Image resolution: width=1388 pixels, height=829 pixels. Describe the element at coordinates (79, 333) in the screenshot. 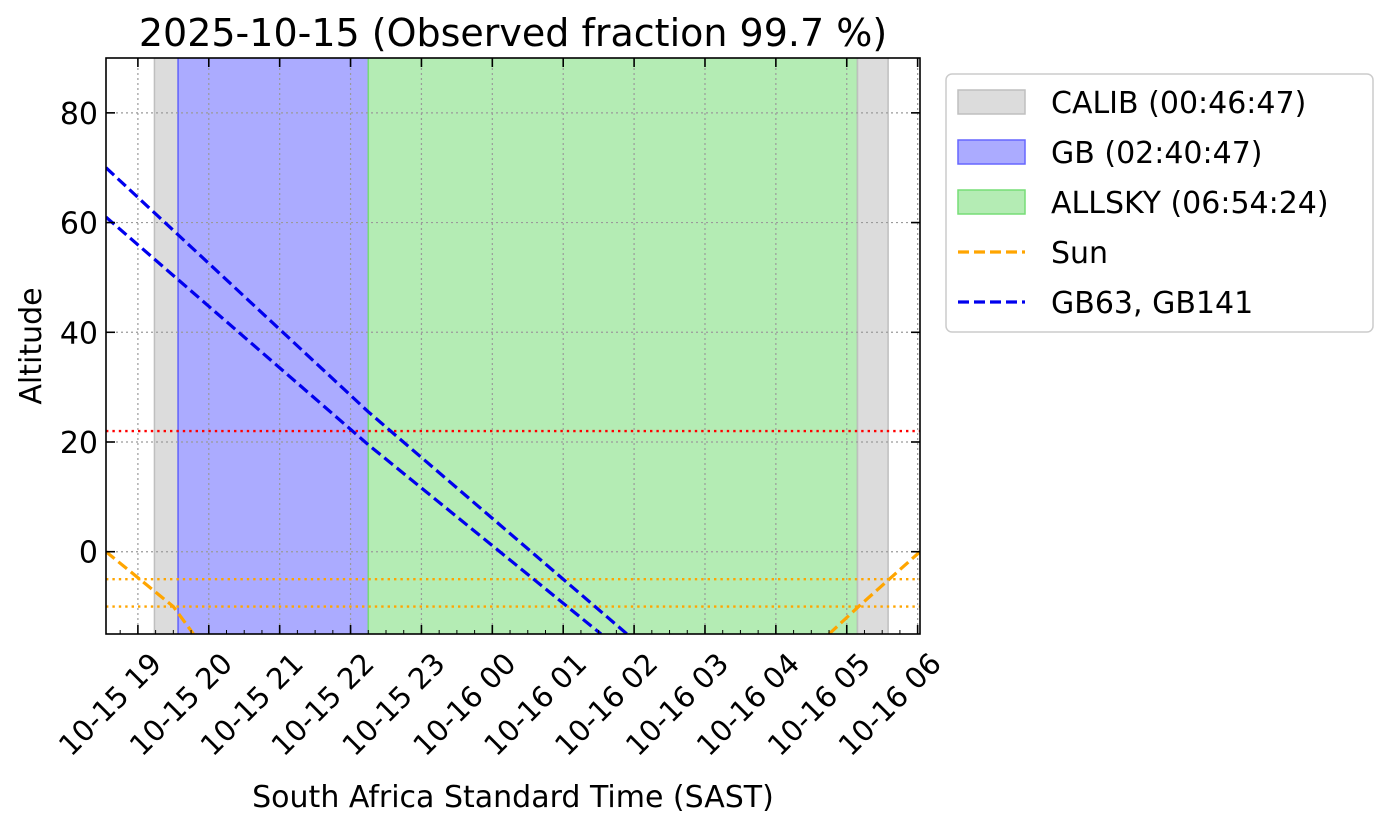

I see `y-tick-label-2: 40` at that location.